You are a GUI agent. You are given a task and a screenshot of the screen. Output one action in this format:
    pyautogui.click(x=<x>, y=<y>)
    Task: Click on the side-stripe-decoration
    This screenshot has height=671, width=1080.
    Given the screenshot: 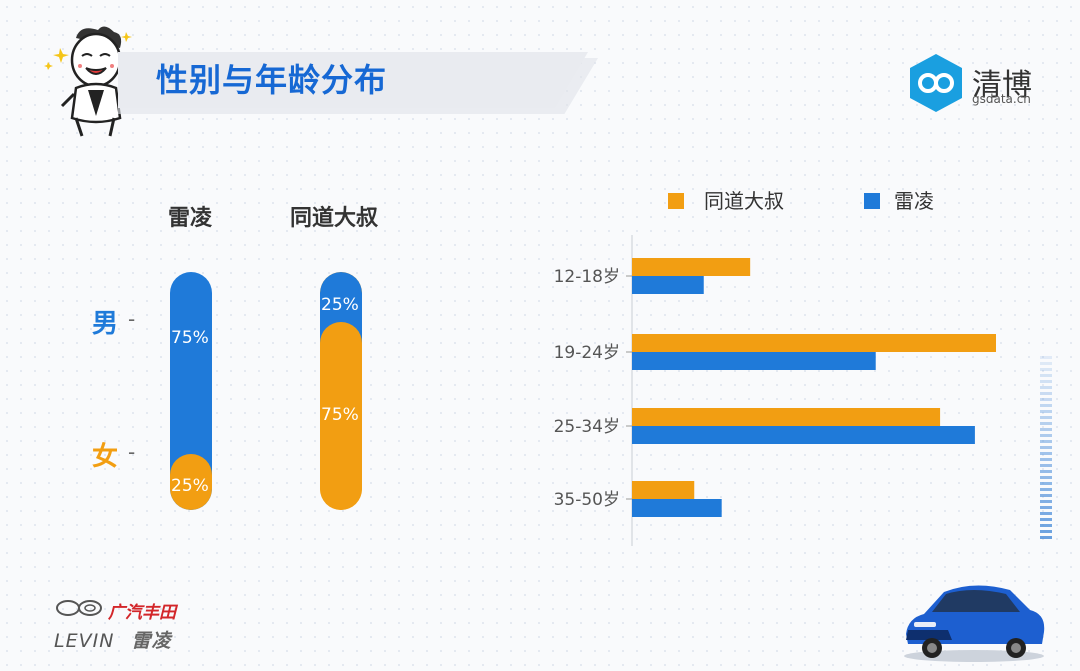 What is the action you would take?
    pyautogui.click(x=1046, y=447)
    